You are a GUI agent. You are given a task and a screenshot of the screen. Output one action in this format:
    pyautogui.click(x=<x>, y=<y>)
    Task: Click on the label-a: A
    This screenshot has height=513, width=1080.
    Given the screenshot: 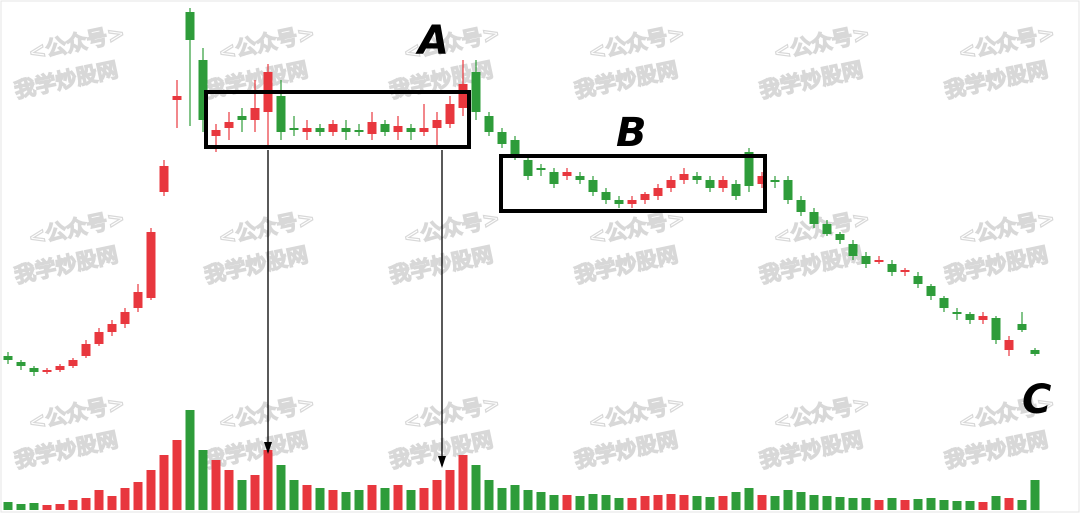 What is the action you would take?
    pyautogui.click(x=432, y=41)
    